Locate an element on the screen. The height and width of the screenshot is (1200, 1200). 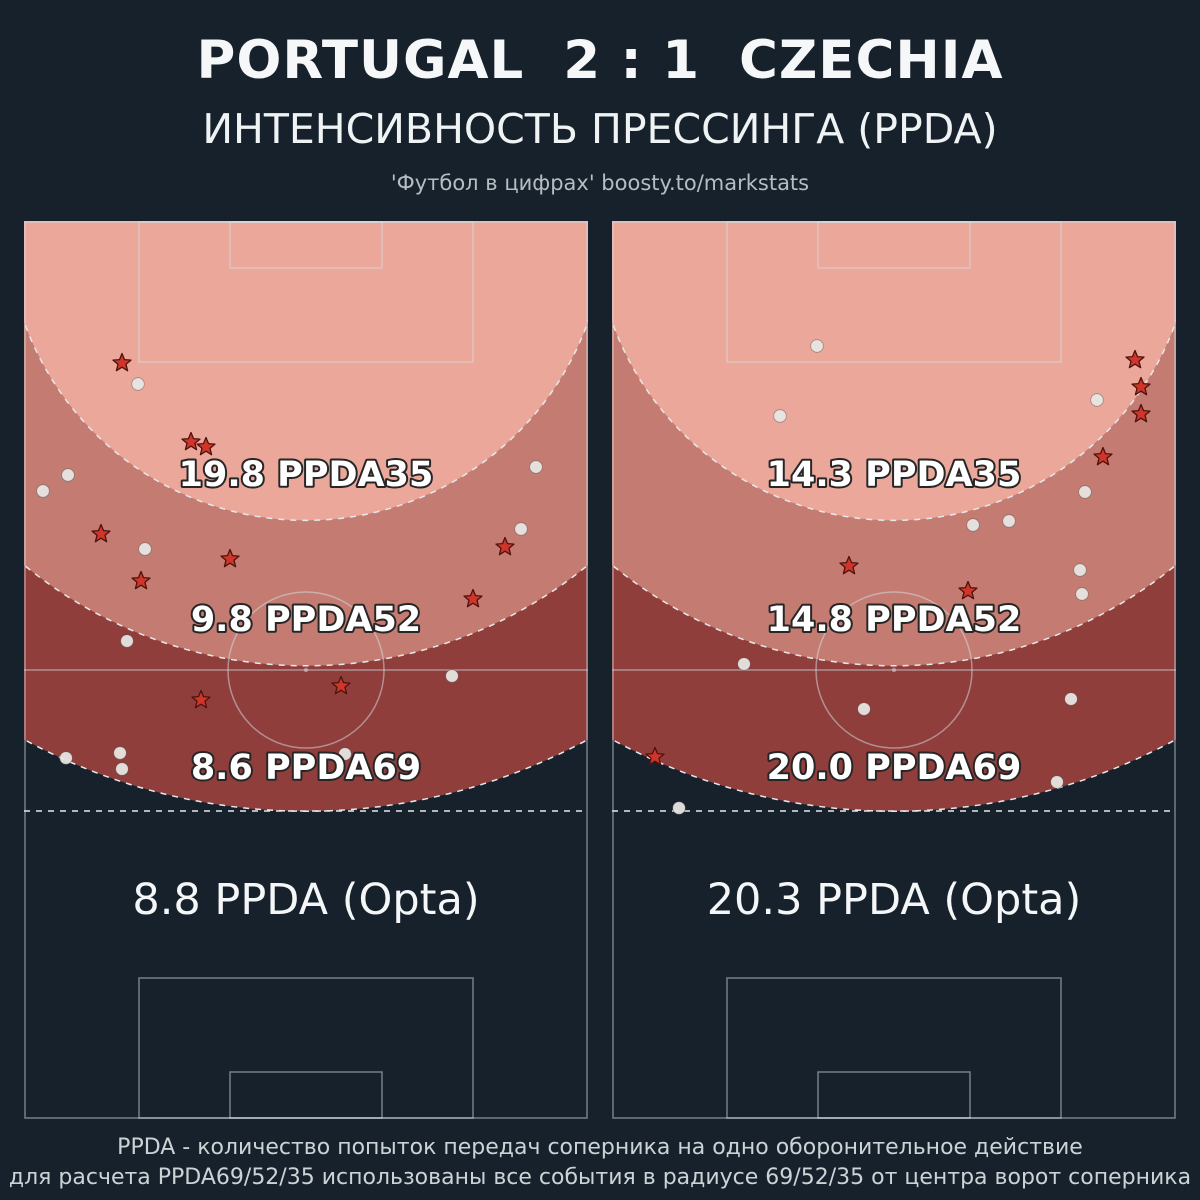
zone-value-label: 14.3 PPDA35 is located at coordinates (894, 475).